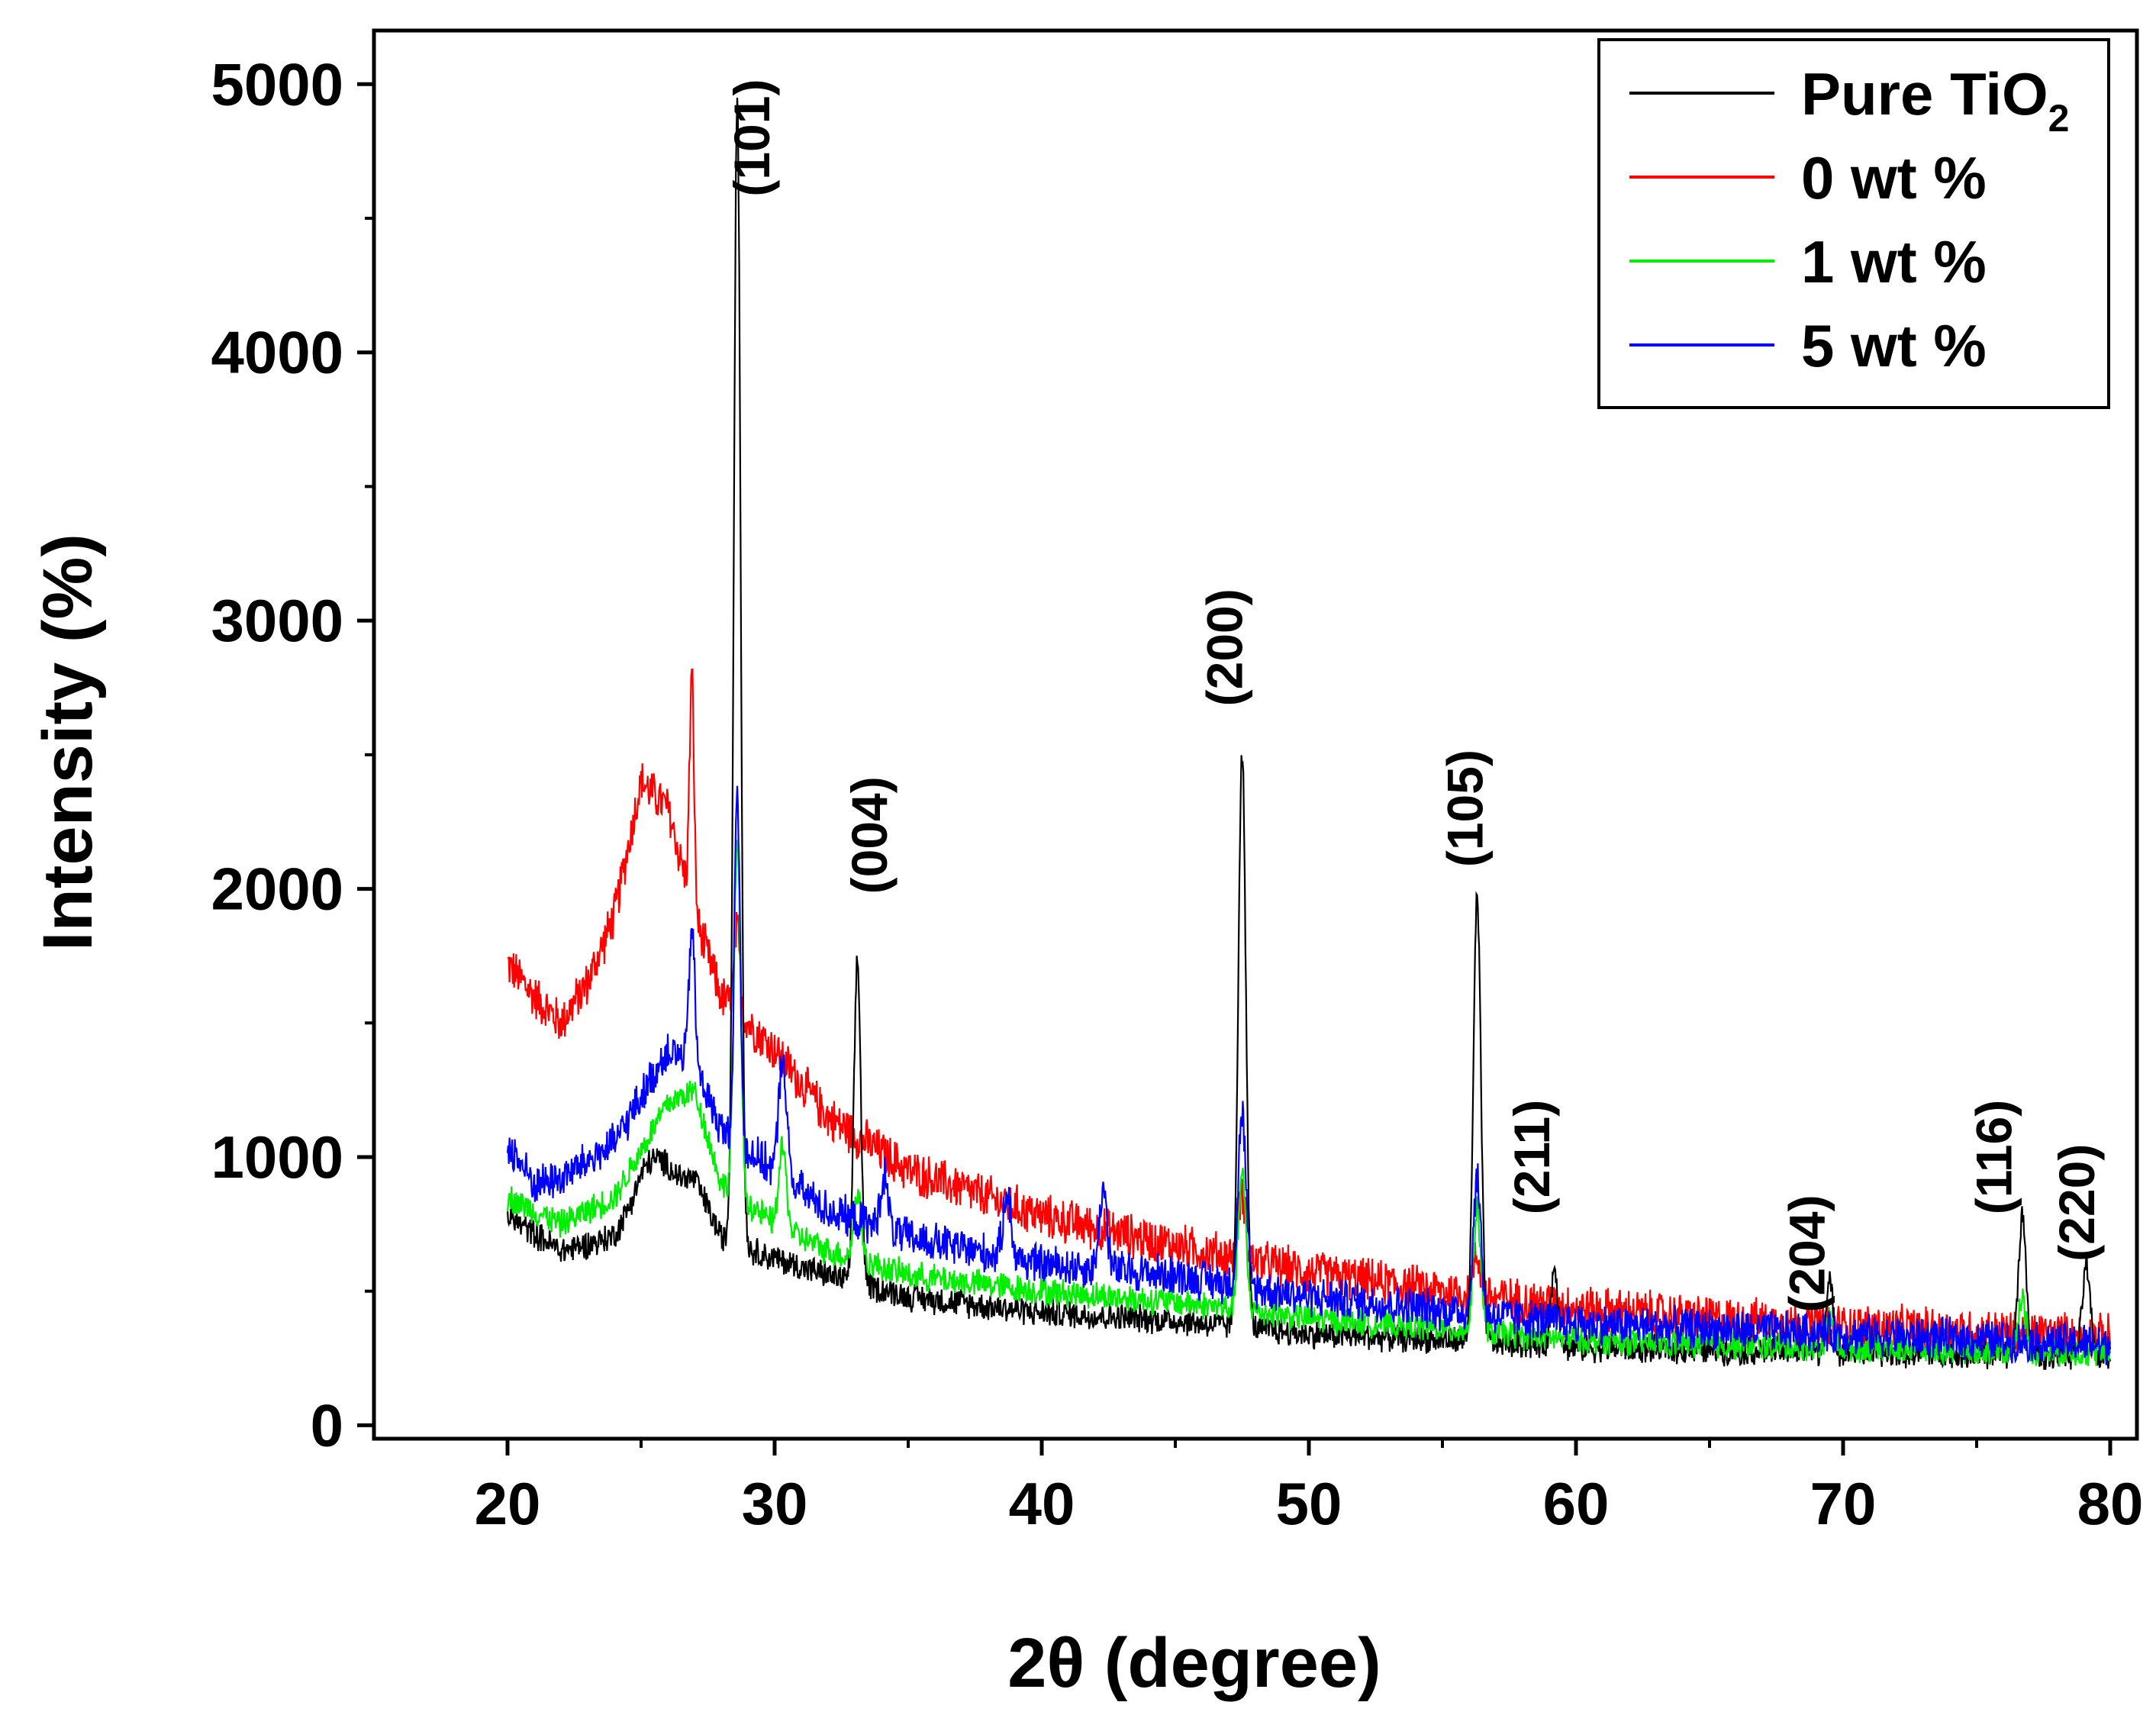  What do you see at coordinates (1225, 647) in the screenshot?
I see `peak-label: (200)` at bounding box center [1225, 647].